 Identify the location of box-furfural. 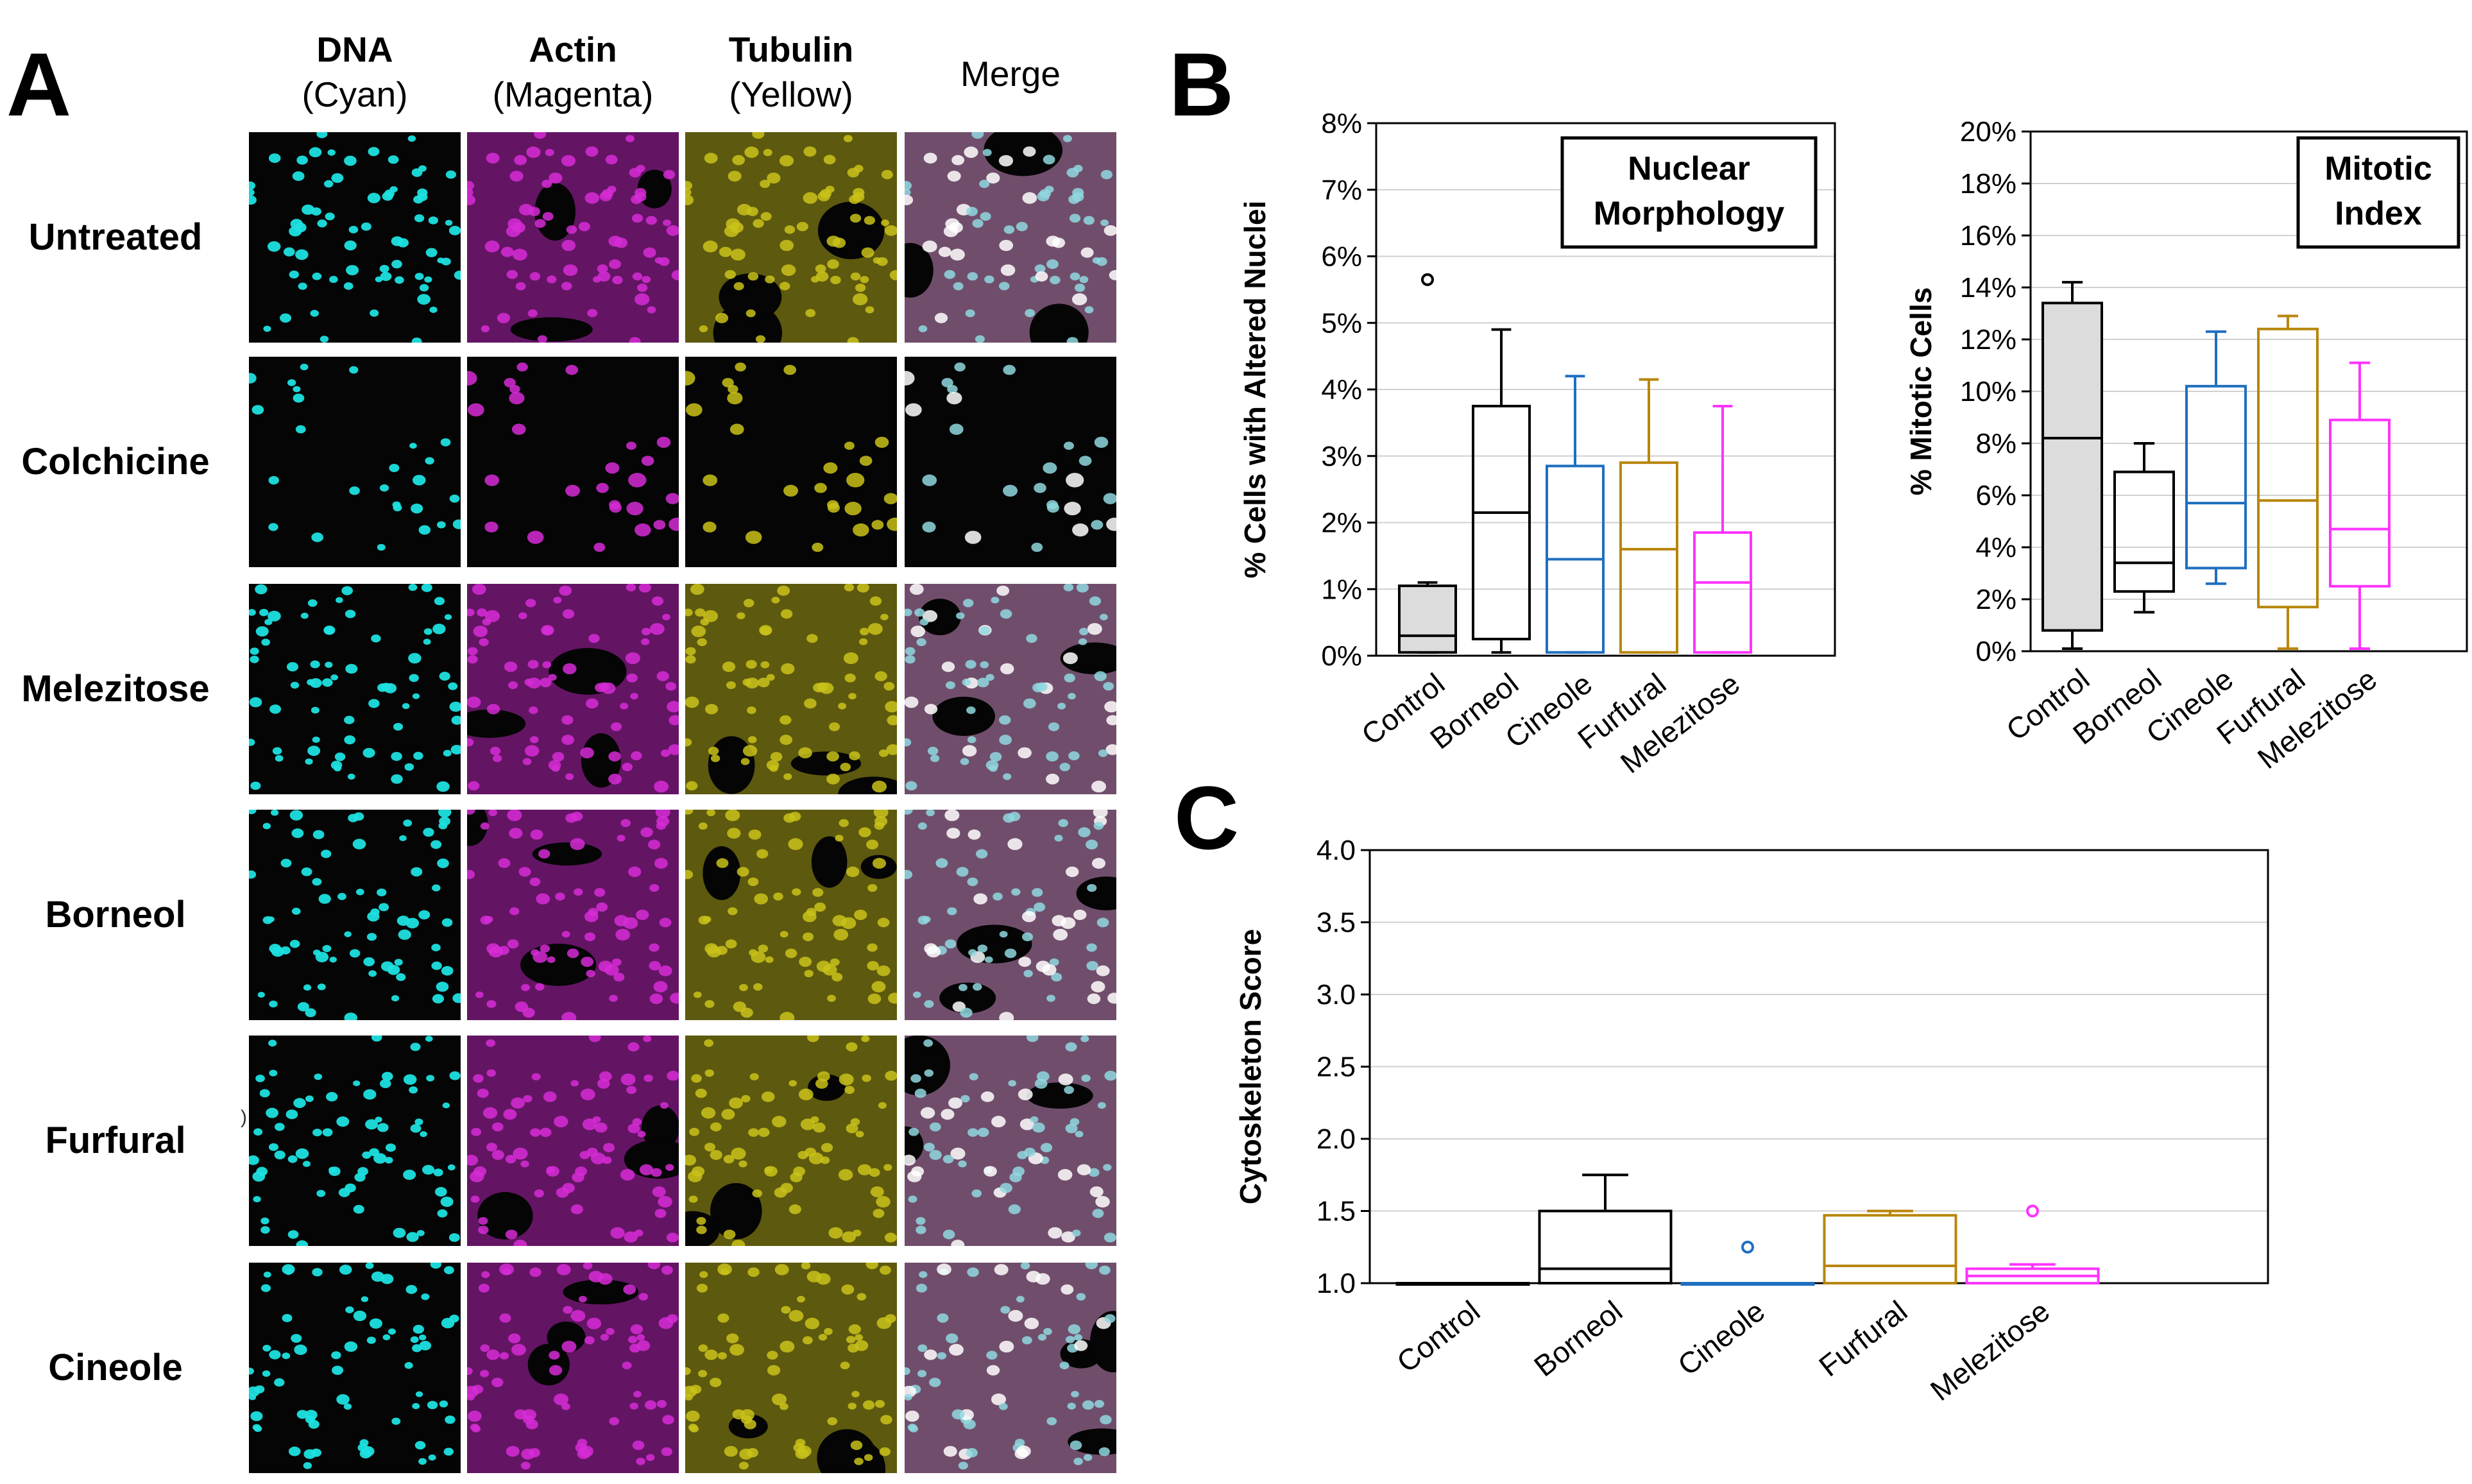
(1648, 558).